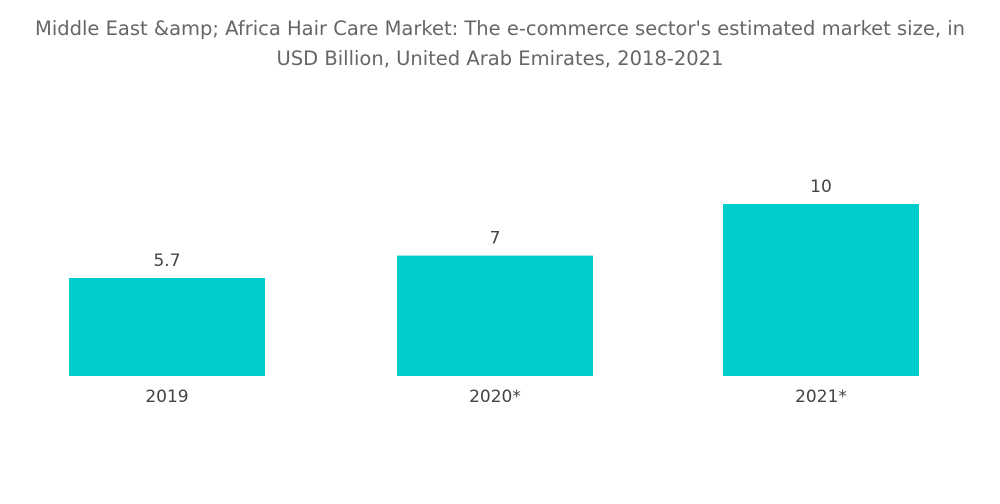  I want to click on bar-2020-est, so click(495, 315).